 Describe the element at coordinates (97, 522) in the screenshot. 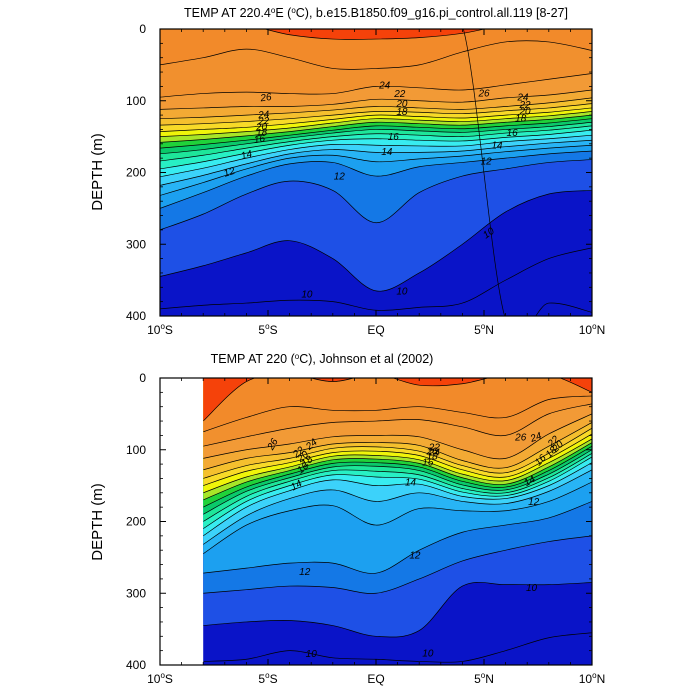

I see `panel-bottom-ylabel: DEPTH (m)` at that location.